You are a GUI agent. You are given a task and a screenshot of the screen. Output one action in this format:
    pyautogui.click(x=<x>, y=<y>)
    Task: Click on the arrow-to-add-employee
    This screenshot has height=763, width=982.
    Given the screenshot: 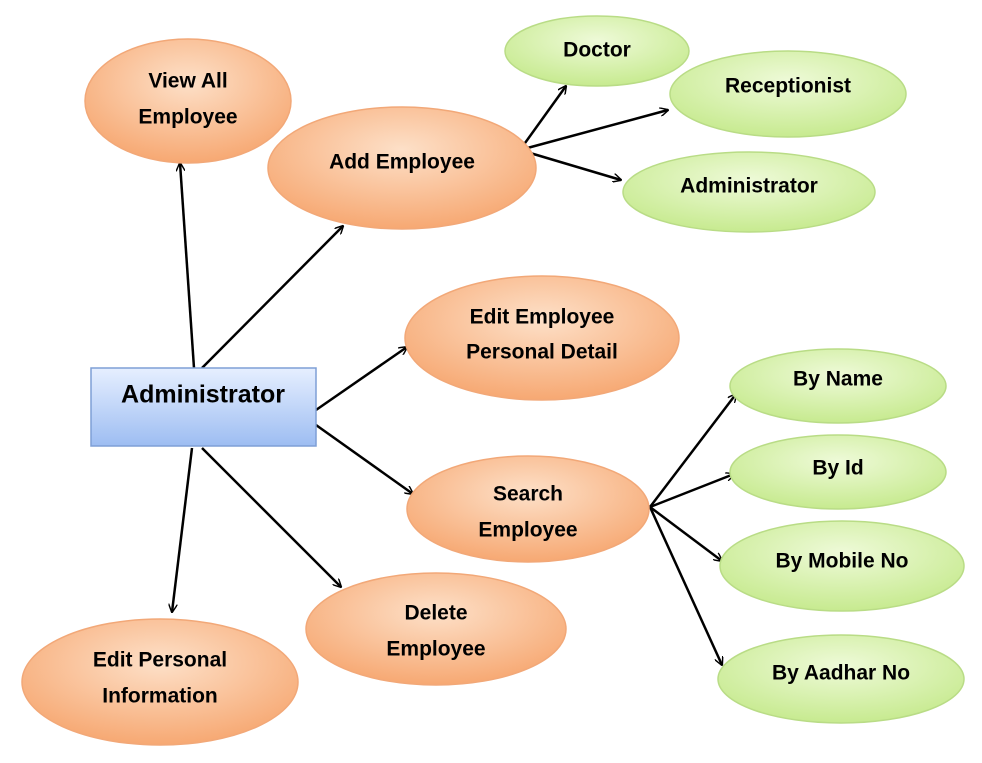 What is the action you would take?
    pyautogui.click(x=272, y=297)
    